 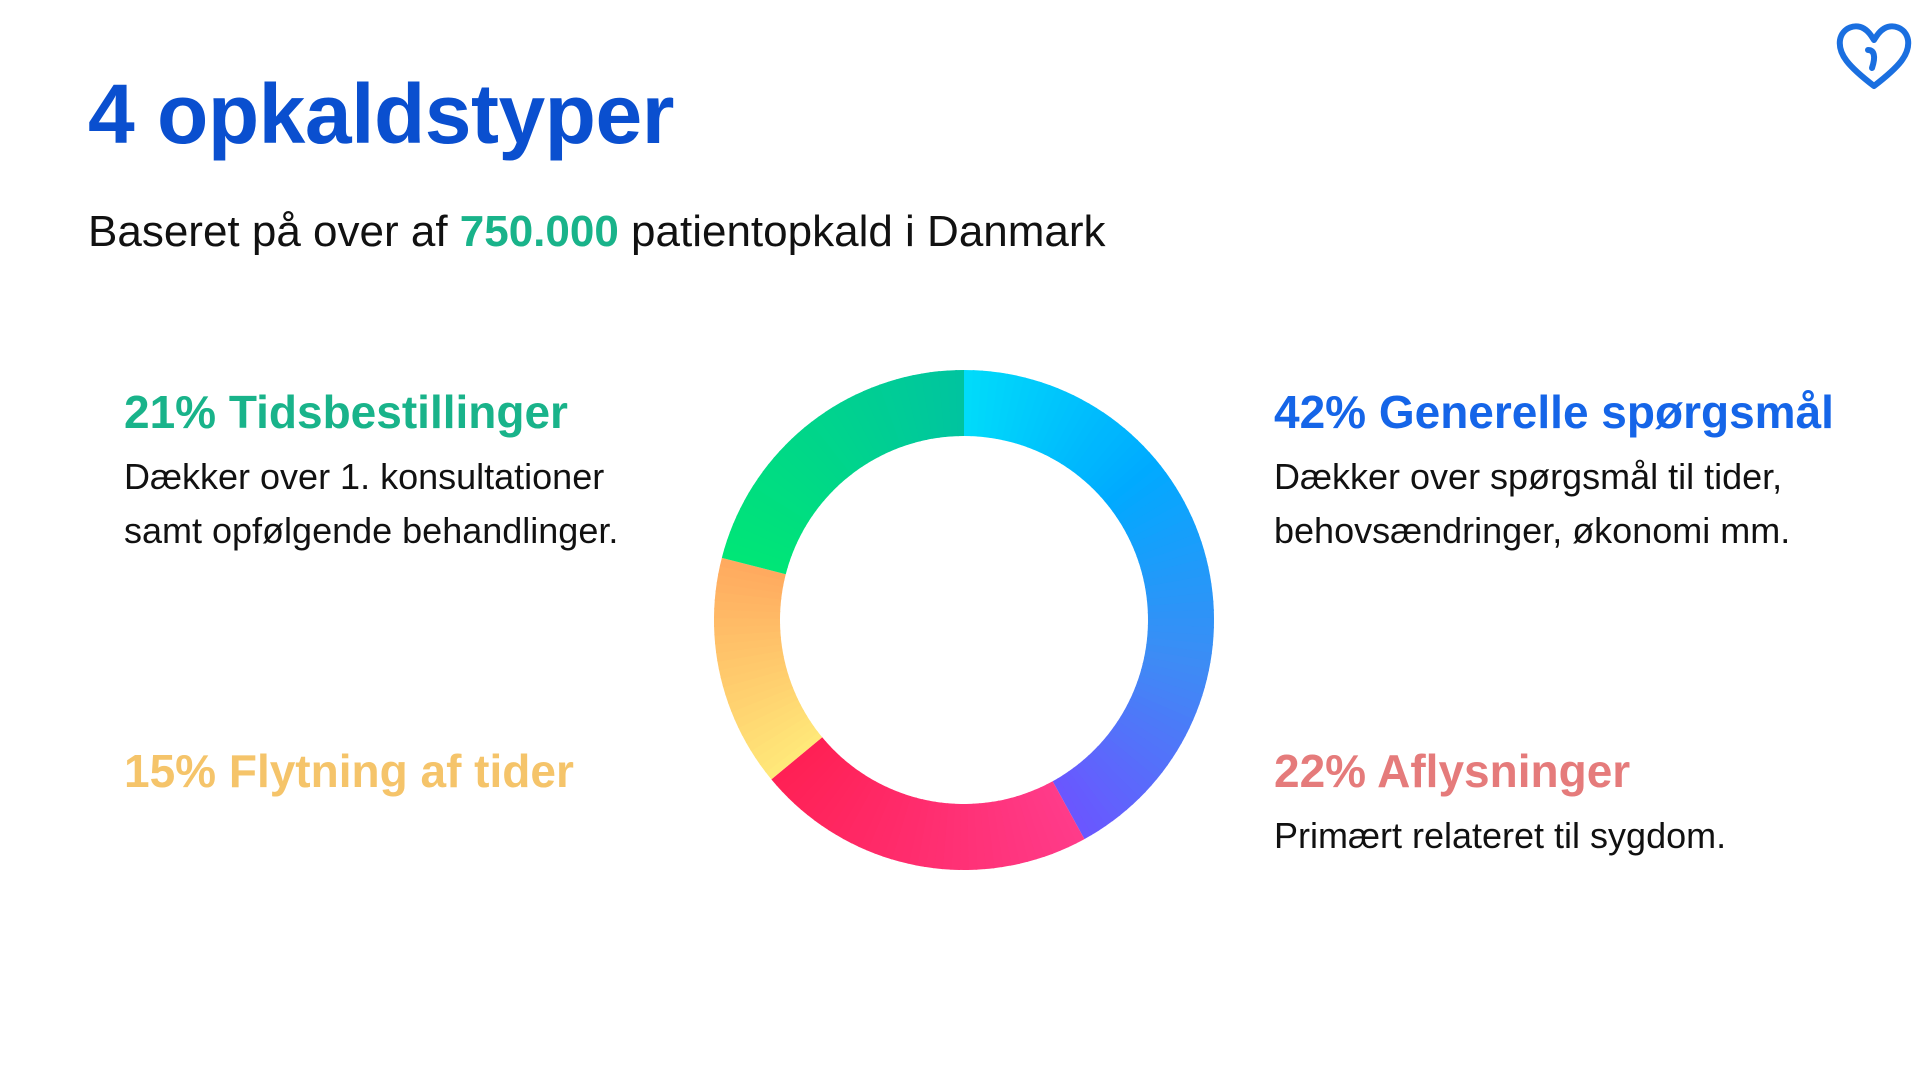 I want to click on description-line: Dækker over spørgsmål til tider,, so click(x=1528, y=477).